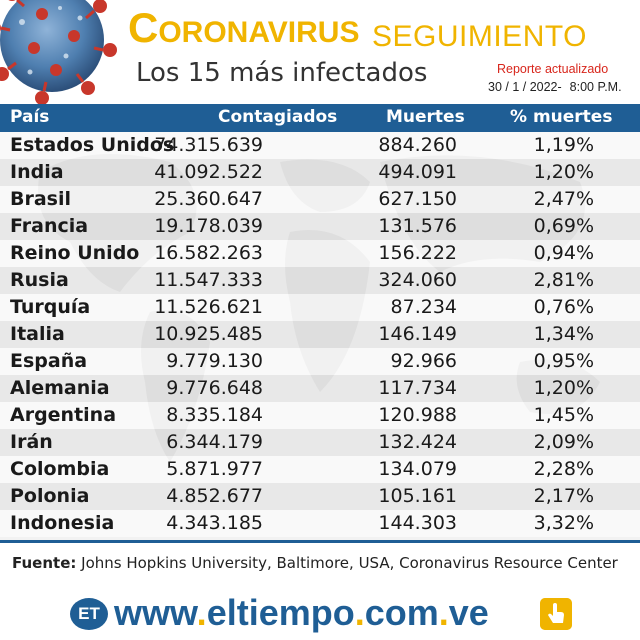  I want to click on cases-cell: 5.871.977, so click(214, 469).